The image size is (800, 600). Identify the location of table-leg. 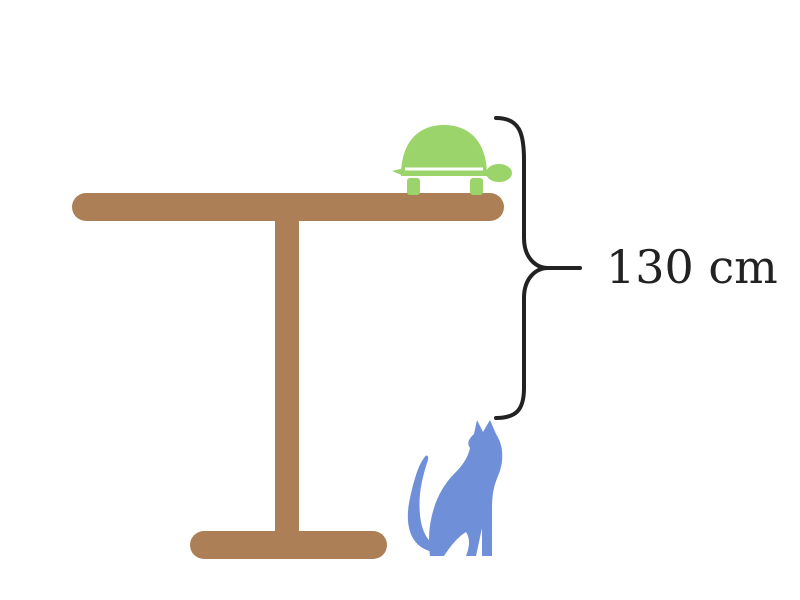
(287, 377).